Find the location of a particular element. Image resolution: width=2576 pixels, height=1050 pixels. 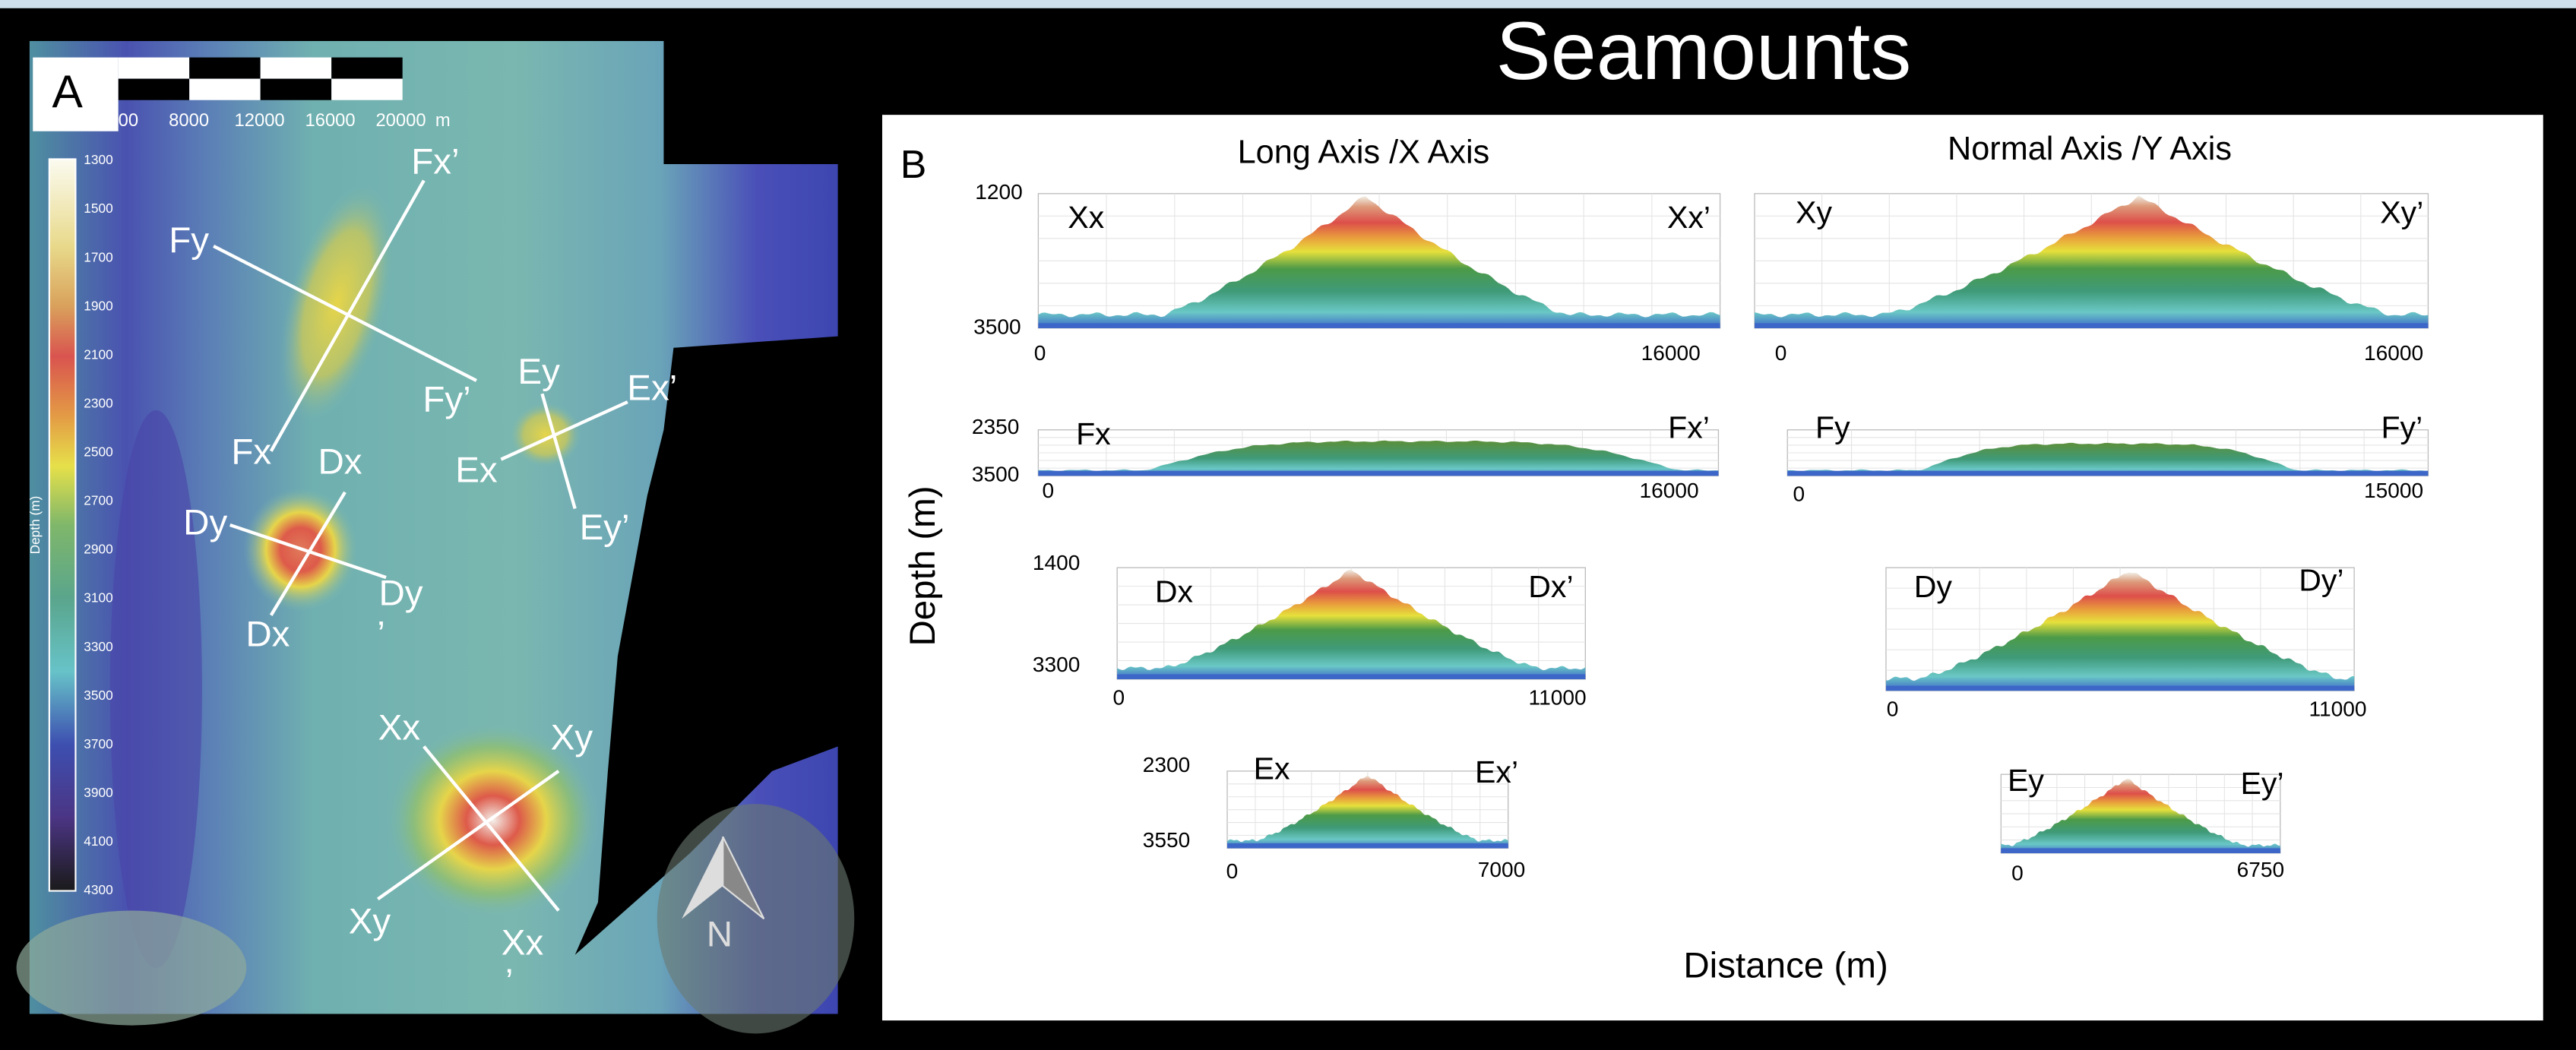

colorbar-tick-label: 3900 is located at coordinates (98, 792).